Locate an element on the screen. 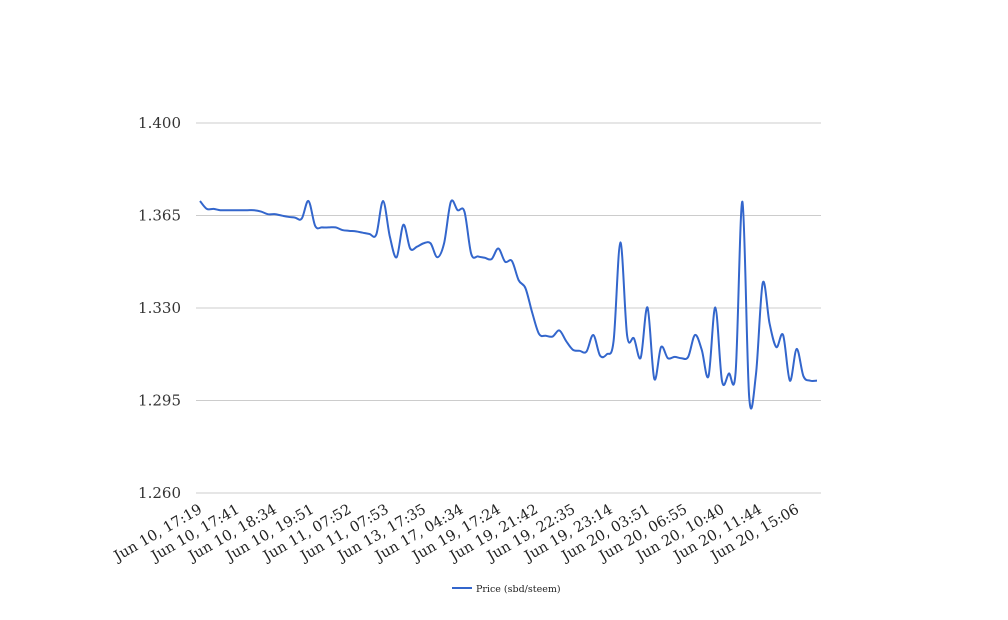 The image size is (1008, 620). y-tick-label: 1.400 is located at coordinates (159, 123).